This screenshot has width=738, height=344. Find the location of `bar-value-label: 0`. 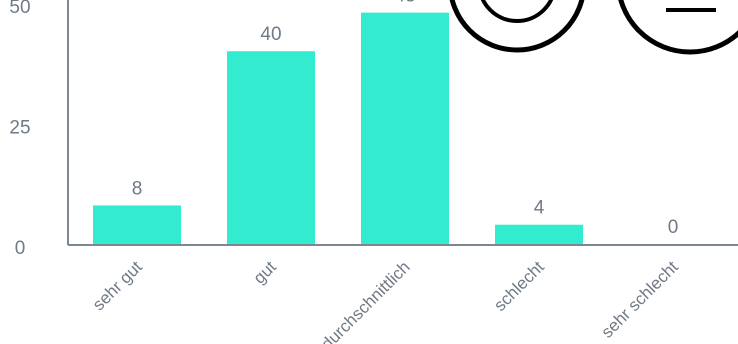

bar-value-label: 0 is located at coordinates (673, 227).